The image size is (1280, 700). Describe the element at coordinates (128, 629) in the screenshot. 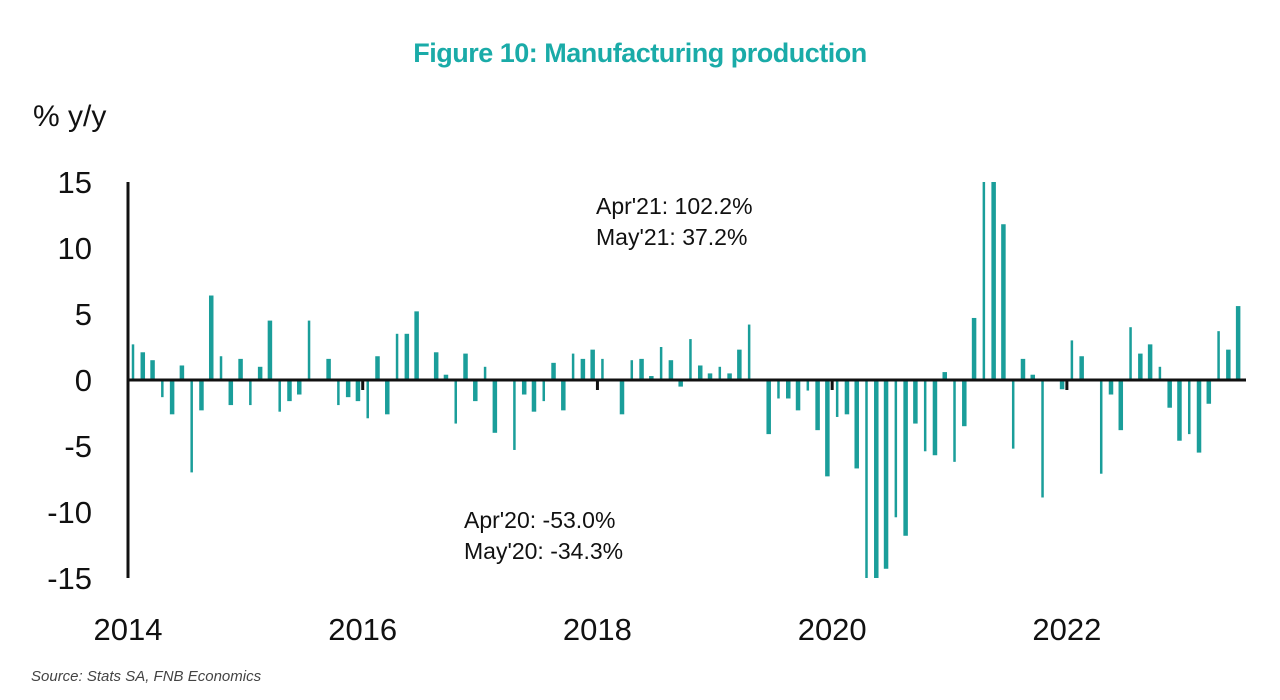

I see `x-tick-label: 2014` at that location.